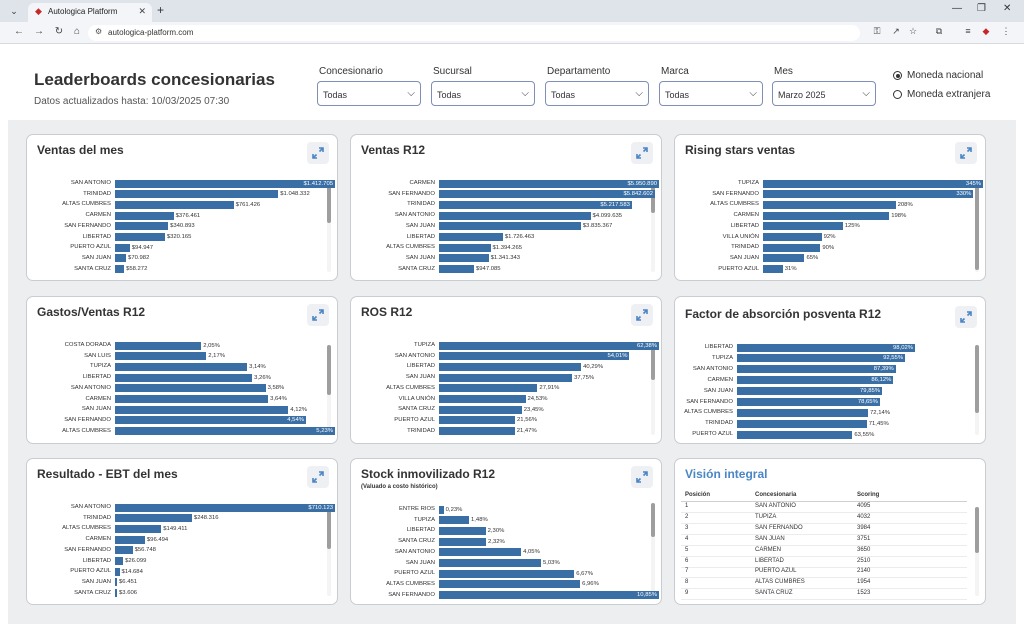  I want to click on table-cell: 9, so click(687, 593).